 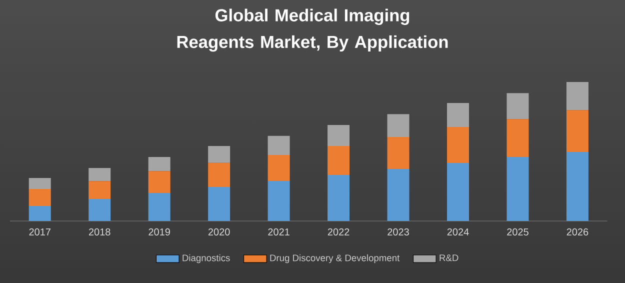 I want to click on x-tick-label: 2019, so click(x=159, y=232).